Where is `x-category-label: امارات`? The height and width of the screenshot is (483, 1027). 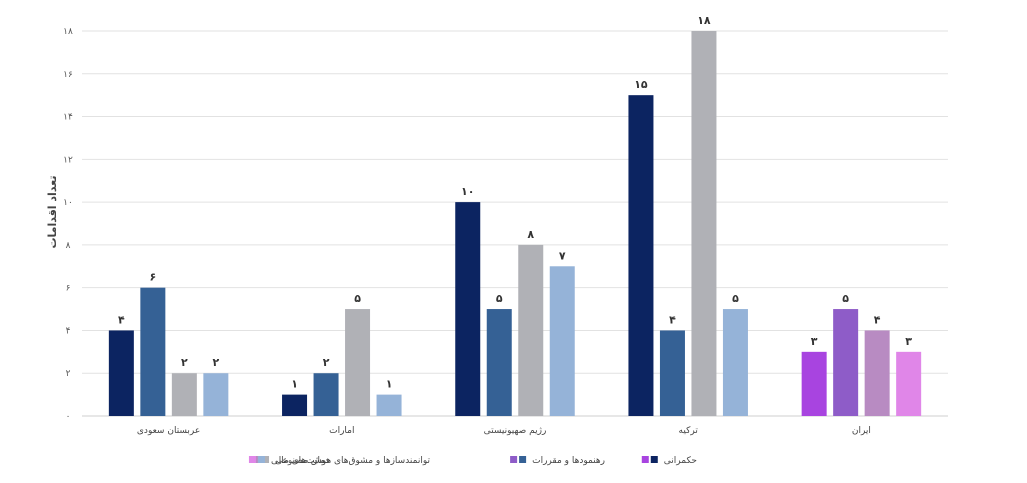
x-category-label: امارات is located at coordinates (341, 431).